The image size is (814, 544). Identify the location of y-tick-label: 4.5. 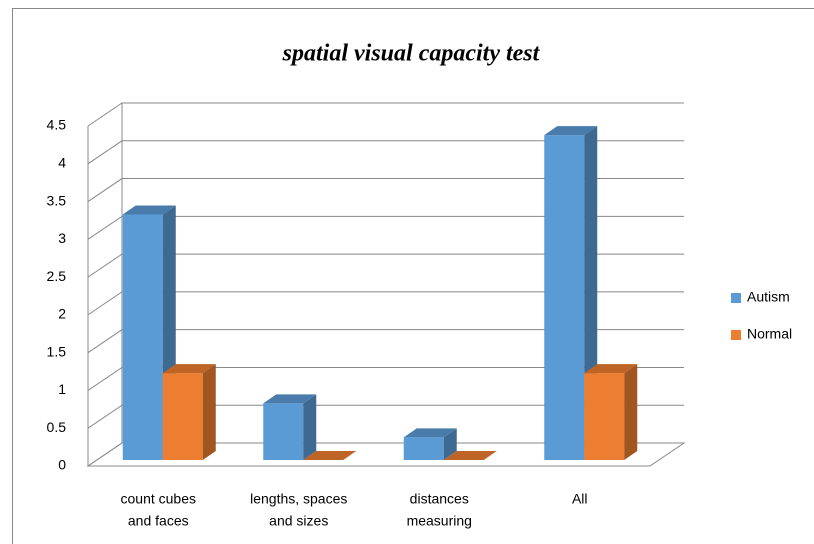
(57, 125).